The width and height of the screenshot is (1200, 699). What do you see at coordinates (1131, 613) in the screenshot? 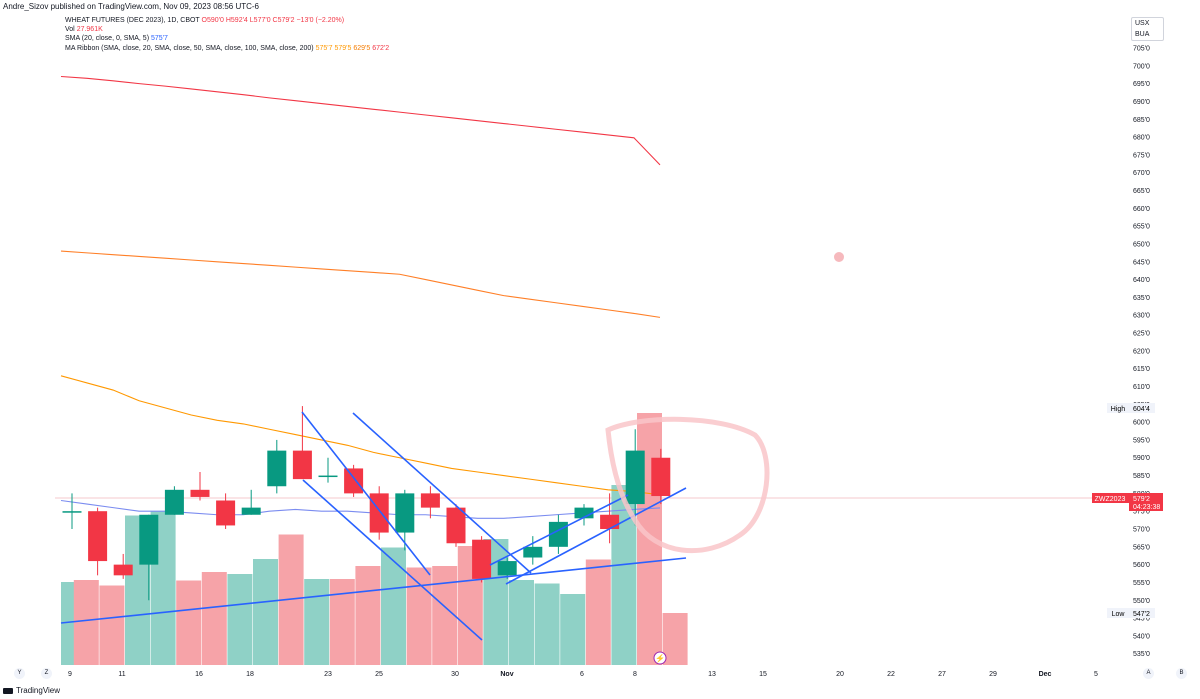
I see `low-marker: Low 547'2` at bounding box center [1131, 613].